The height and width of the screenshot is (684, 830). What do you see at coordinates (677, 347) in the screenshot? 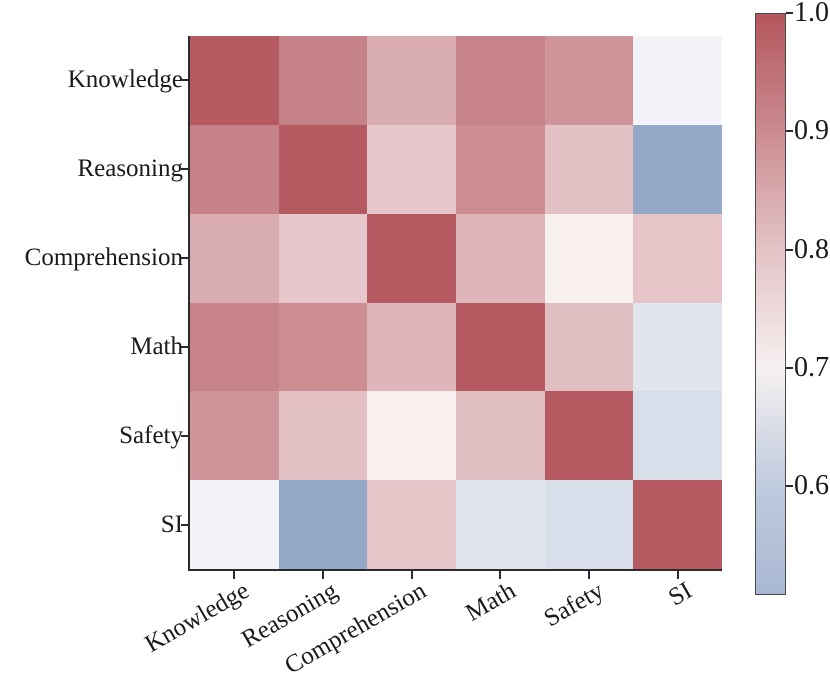
I see `heatmap-cell-Math-SI` at bounding box center [677, 347].